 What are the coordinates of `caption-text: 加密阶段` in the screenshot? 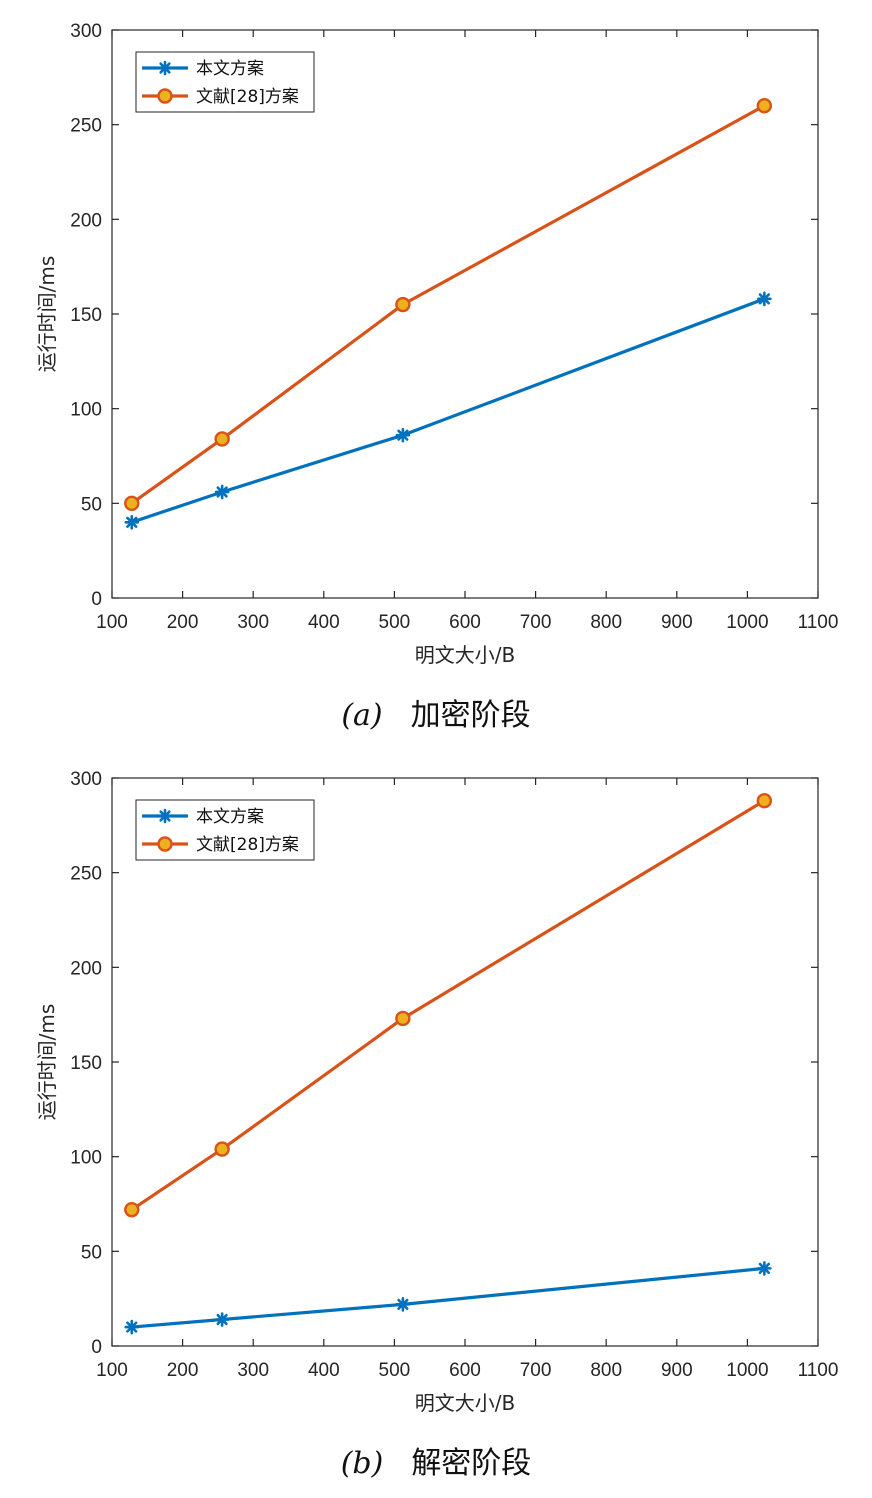 It's located at (470, 715).